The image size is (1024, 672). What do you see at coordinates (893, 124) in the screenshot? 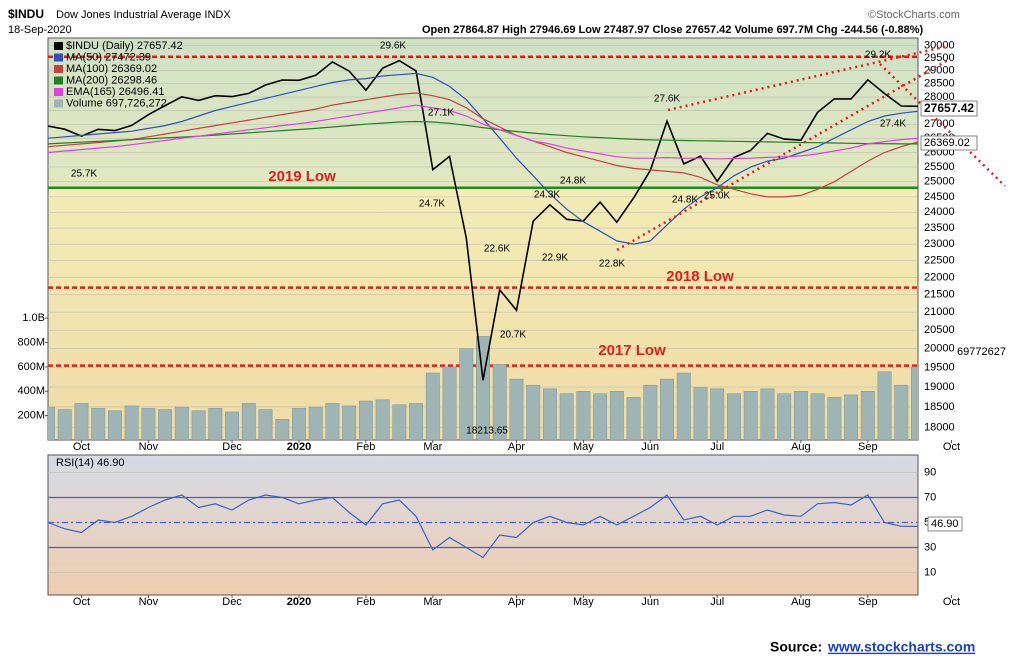
I see `annotation: 27.4K` at bounding box center [893, 124].